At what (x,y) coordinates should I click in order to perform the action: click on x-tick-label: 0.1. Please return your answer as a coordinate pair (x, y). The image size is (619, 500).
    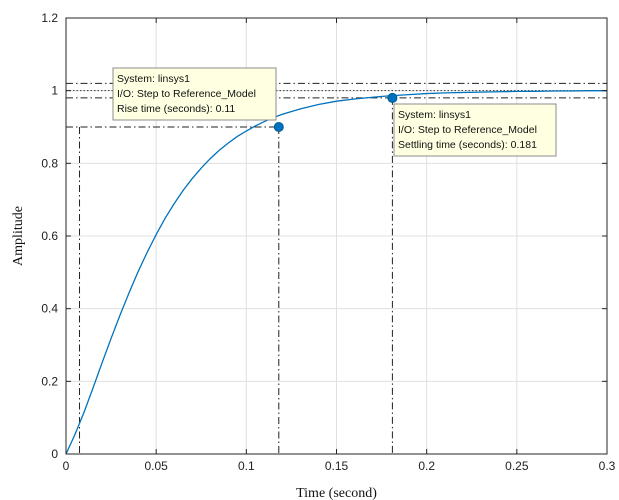
    Looking at the image, I should click on (246, 466).